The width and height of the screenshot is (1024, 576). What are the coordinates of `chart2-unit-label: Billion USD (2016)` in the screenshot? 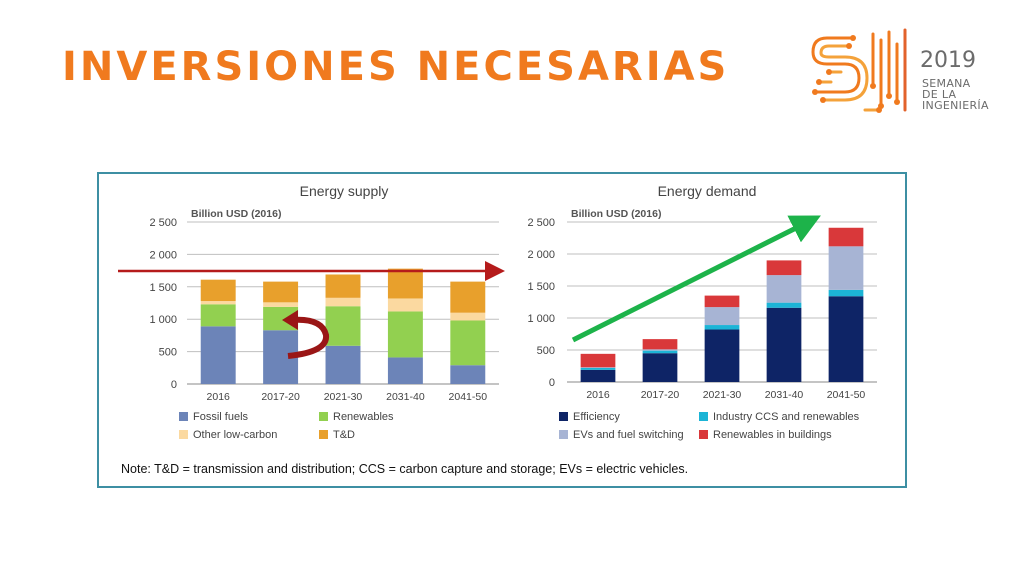 It's located at (616, 214).